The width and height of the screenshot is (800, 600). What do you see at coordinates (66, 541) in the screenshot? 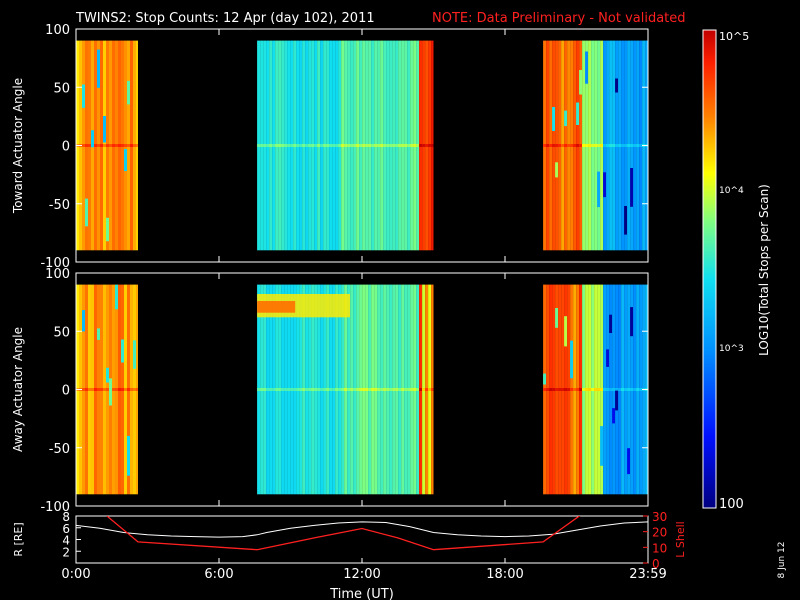
I see `y-tick-label: 4` at bounding box center [66, 541].